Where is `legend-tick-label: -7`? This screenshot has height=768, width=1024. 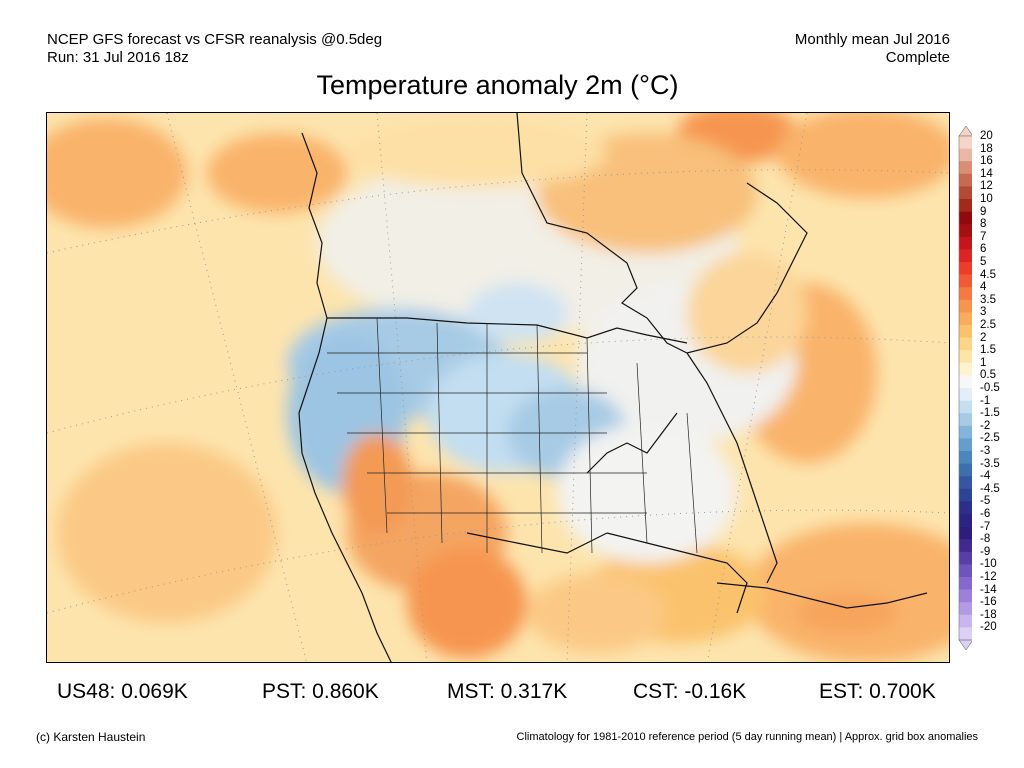
legend-tick-label: -7 is located at coordinates (985, 526).